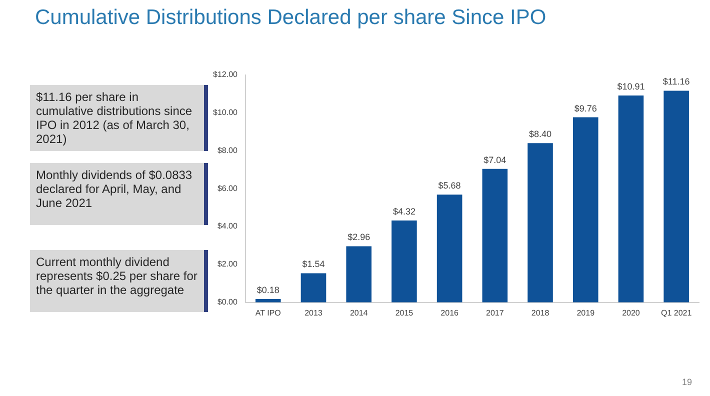  Describe the element at coordinates (495, 313) in the screenshot. I see `x-tick-label: 2017` at that location.